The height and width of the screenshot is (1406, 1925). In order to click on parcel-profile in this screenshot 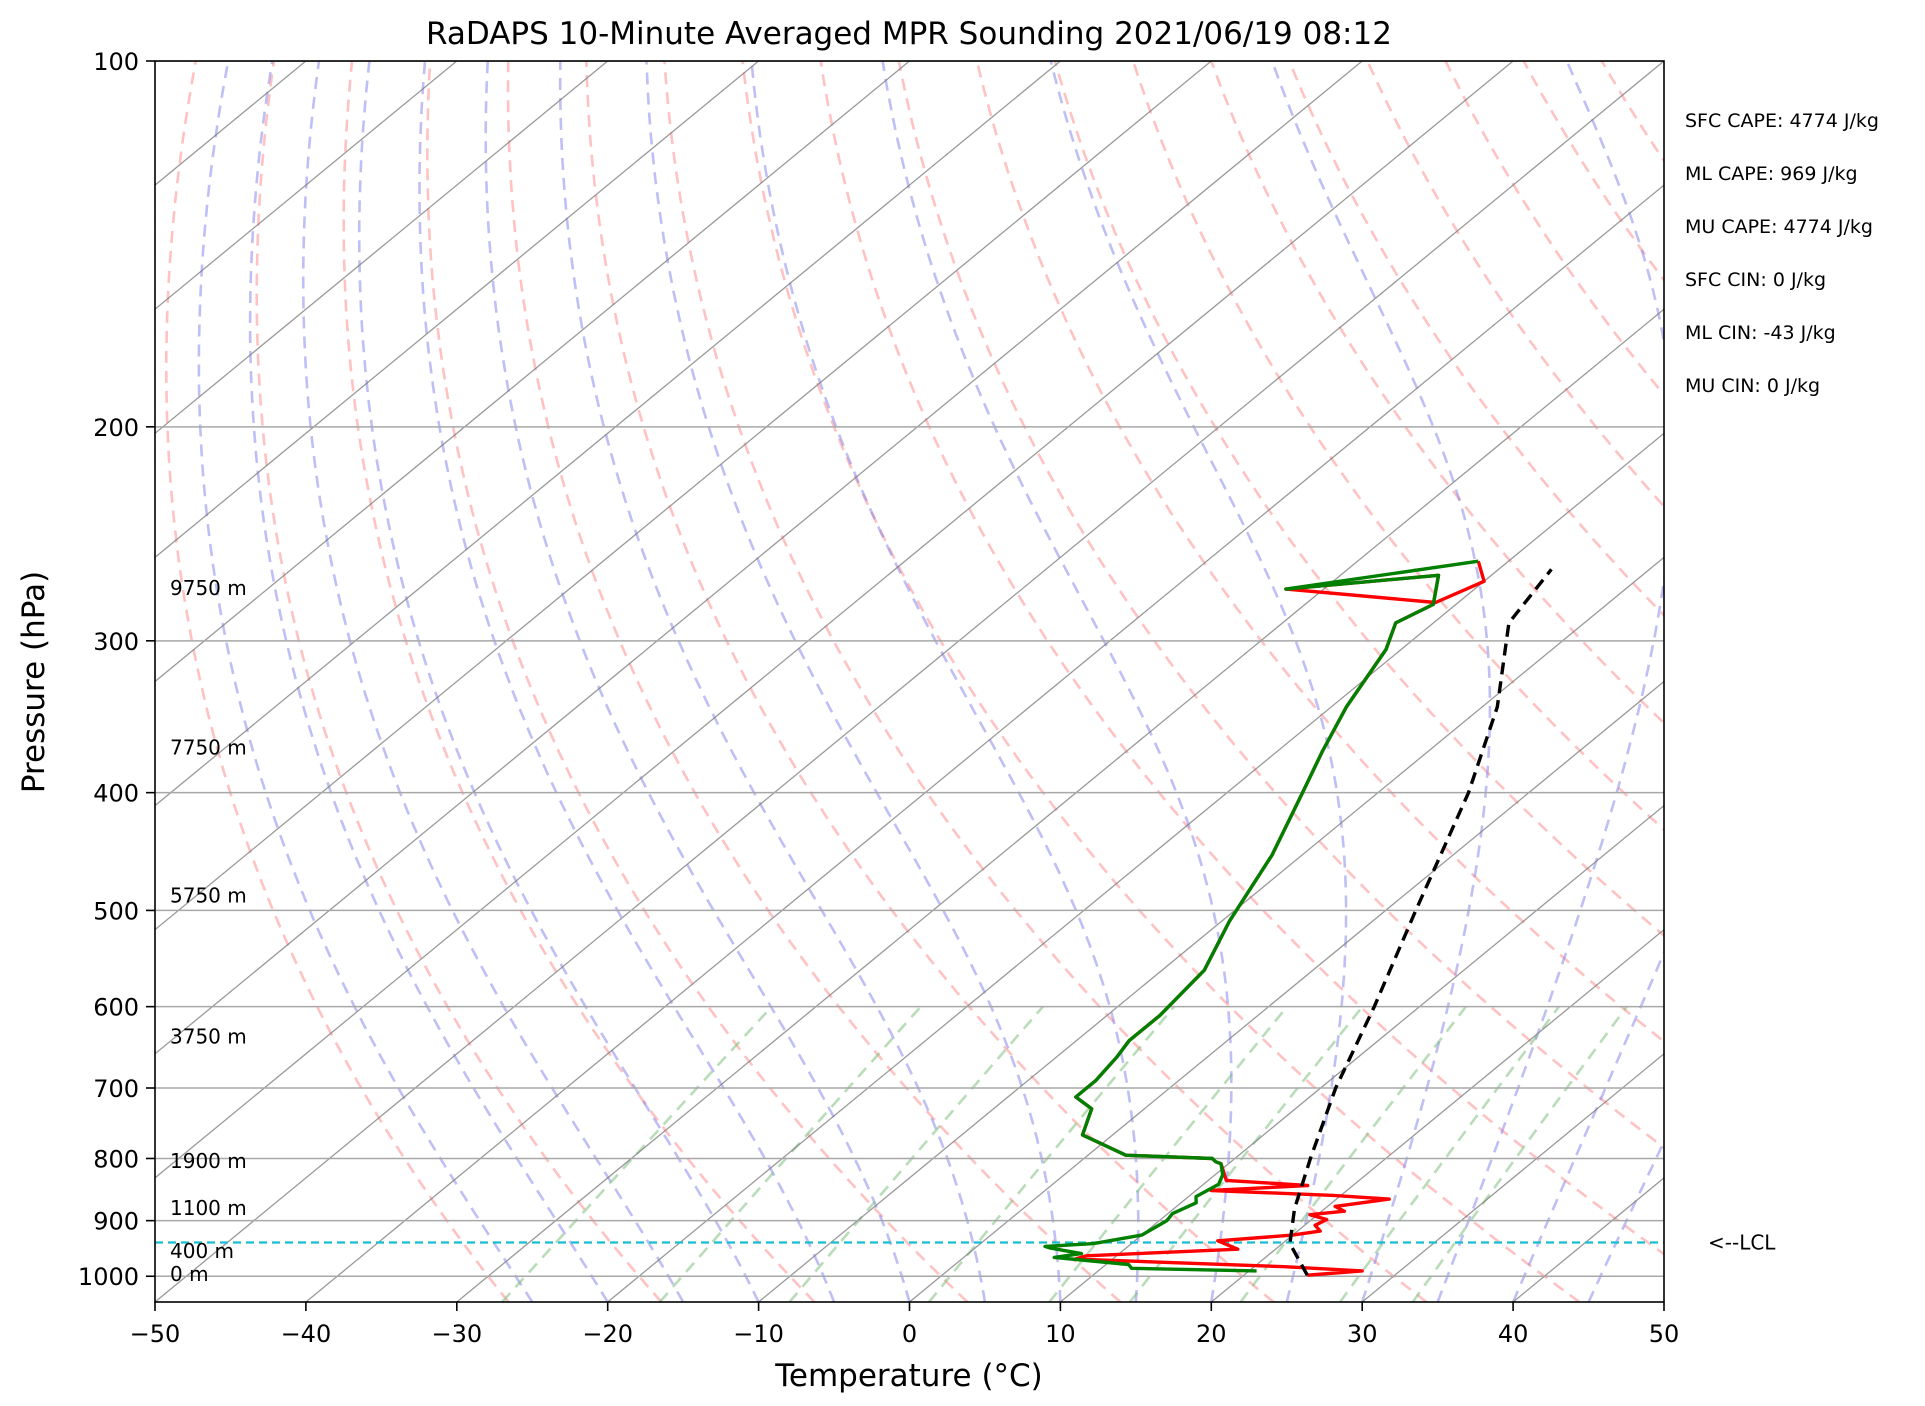, I will do `click(1420, 922)`.